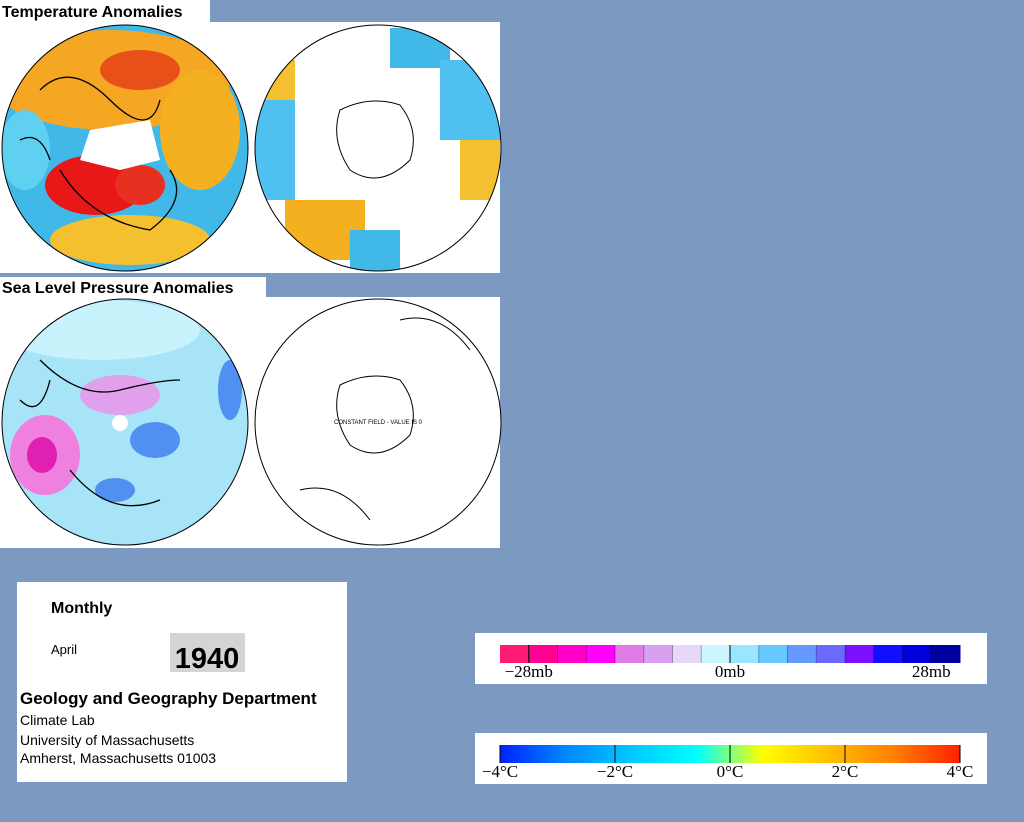 This screenshot has width=1024, height=822. Describe the element at coordinates (385, 419) in the screenshot. I see `coastline` at that location.